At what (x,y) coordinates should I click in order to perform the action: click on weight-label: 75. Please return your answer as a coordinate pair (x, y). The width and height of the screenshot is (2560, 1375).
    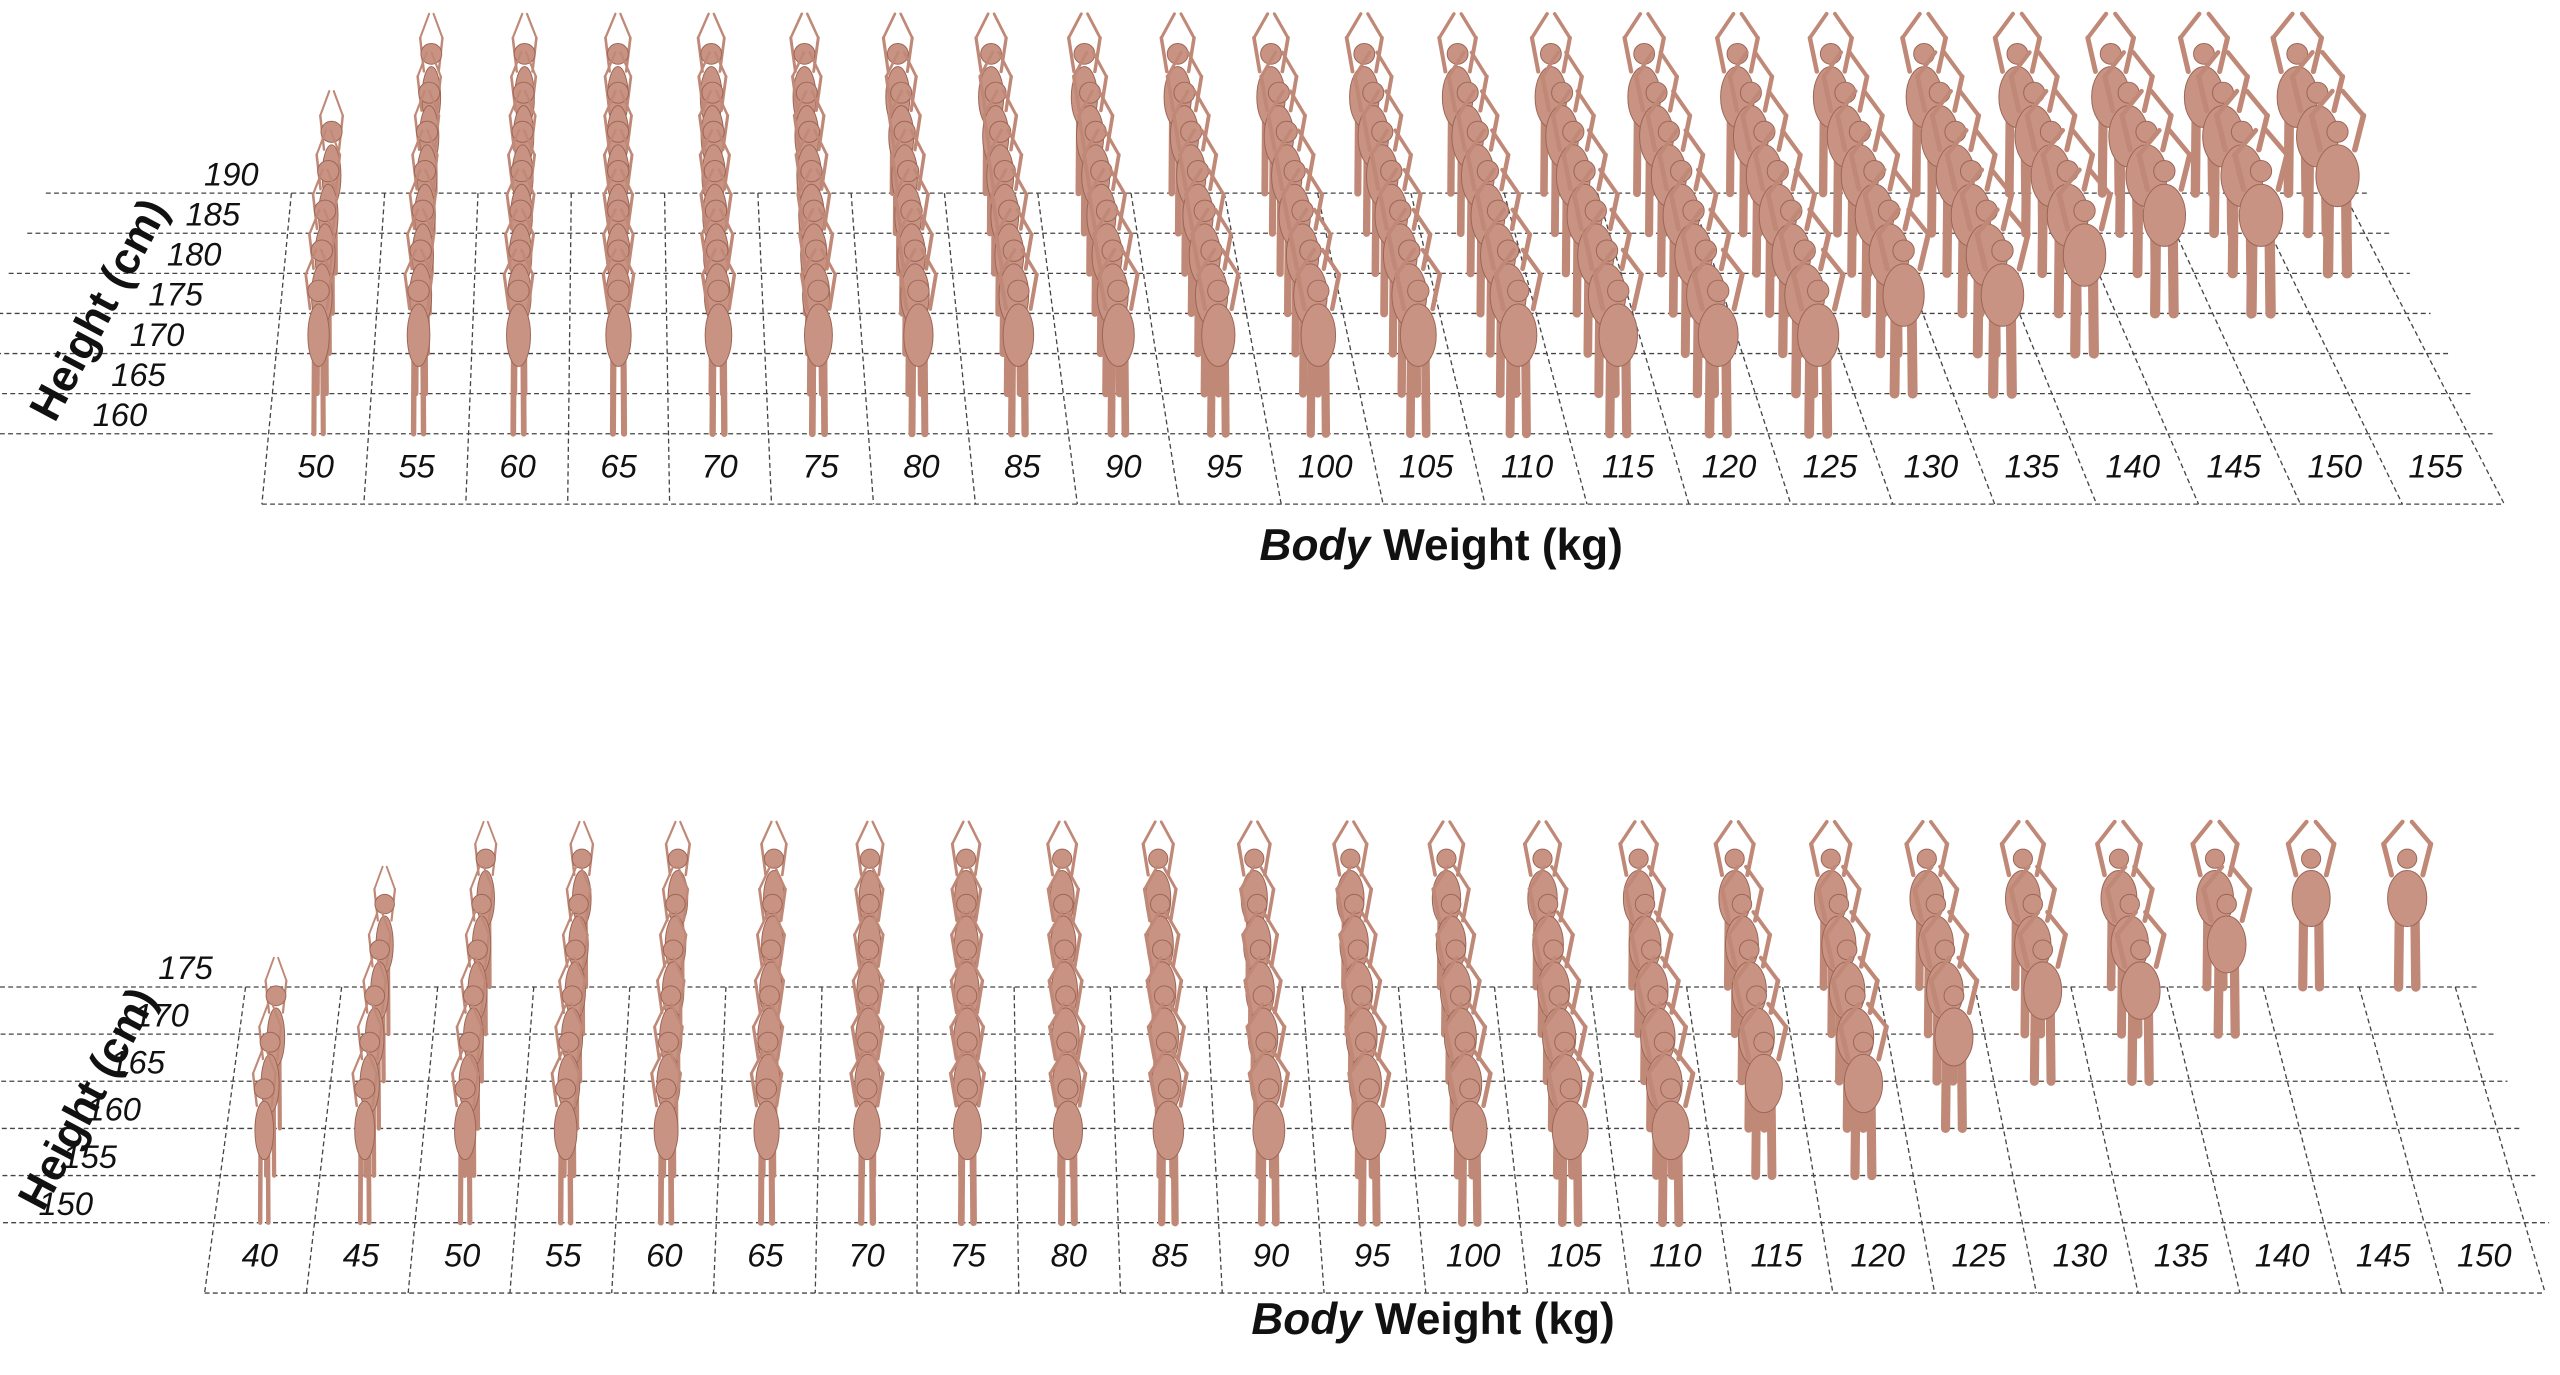
    Looking at the image, I should click on (967, 1255).